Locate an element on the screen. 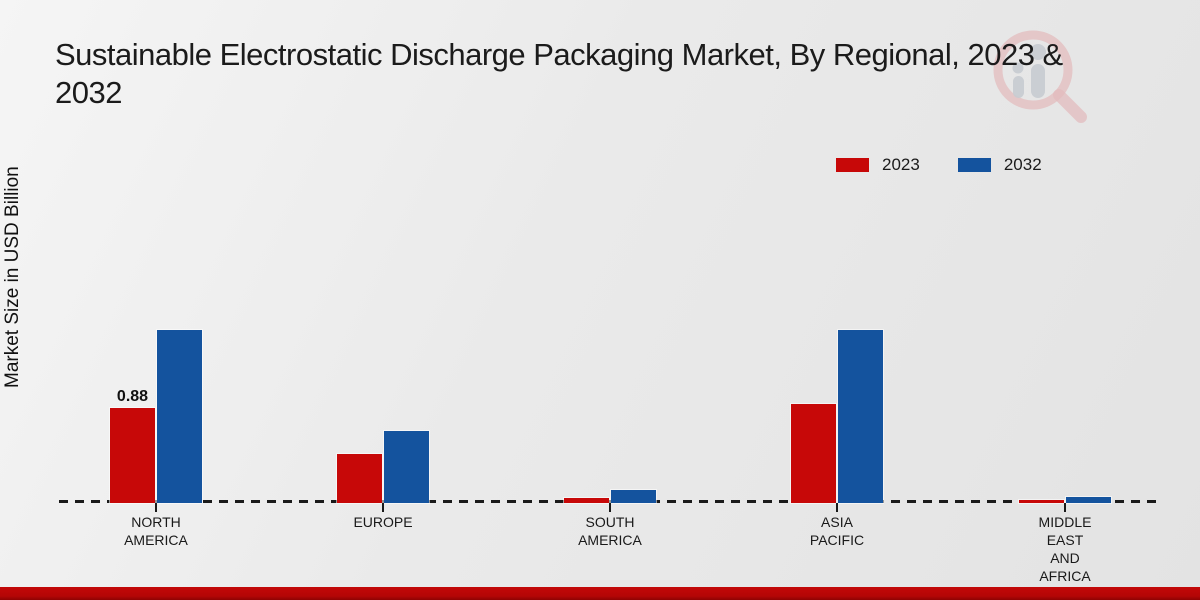  x-axis-tick-middle-east-and-africa is located at coordinates (1065, 507).